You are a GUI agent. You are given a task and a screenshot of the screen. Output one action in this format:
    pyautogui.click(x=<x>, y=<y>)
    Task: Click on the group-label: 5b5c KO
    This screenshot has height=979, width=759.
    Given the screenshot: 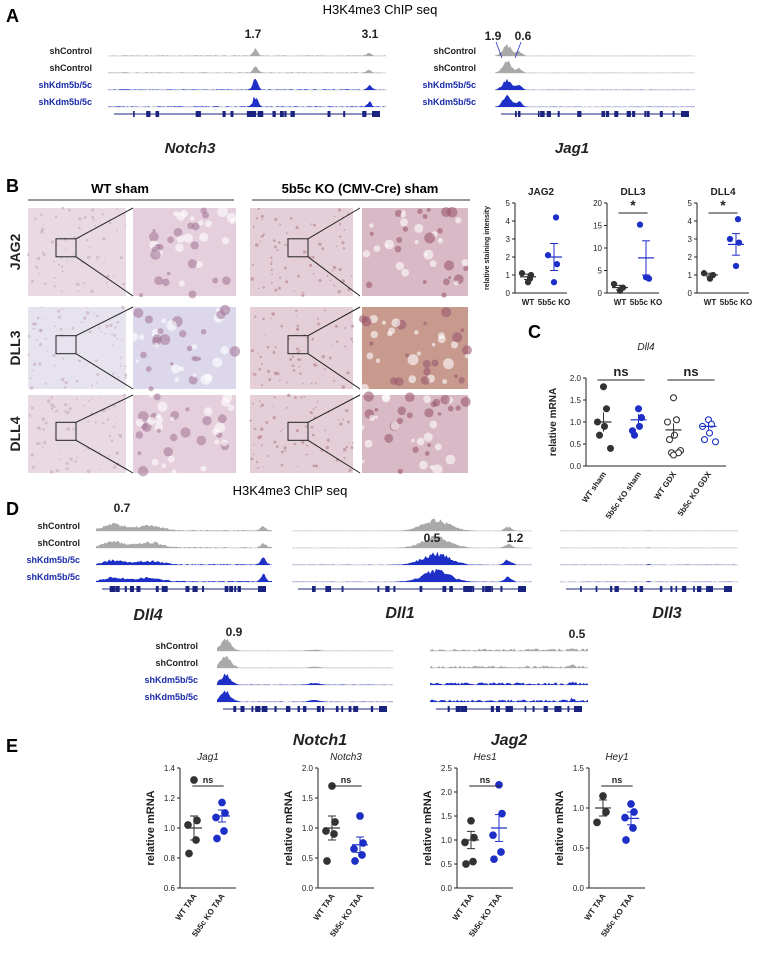 What is the action you would take?
    pyautogui.click(x=646, y=302)
    